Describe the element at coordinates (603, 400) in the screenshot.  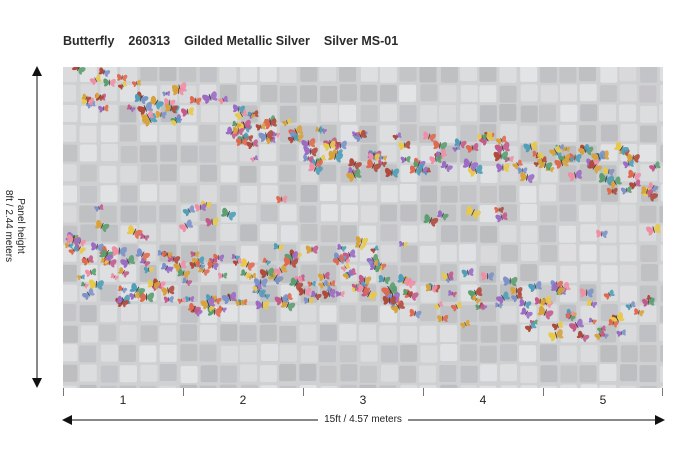
I see `panel-number: 5` at that location.